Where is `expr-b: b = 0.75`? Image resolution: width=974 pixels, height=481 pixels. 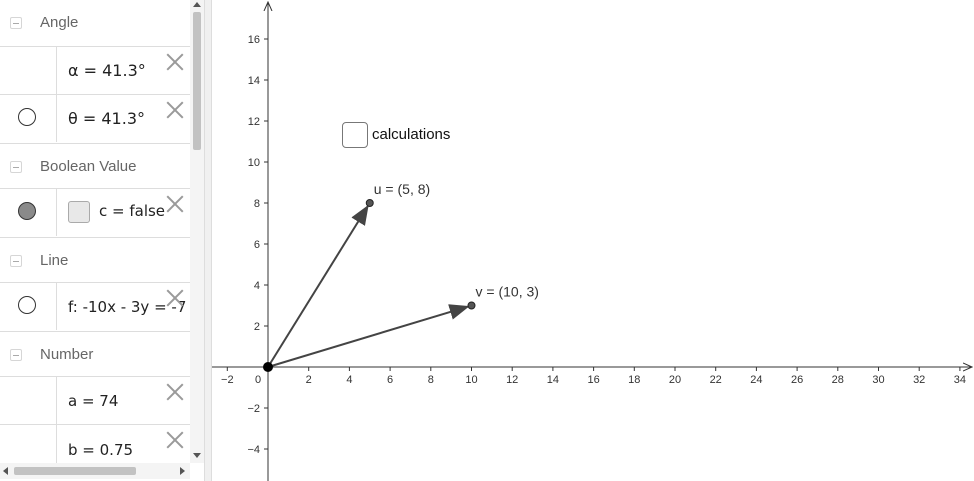
expr-b: b = 0.75 is located at coordinates (101, 450).